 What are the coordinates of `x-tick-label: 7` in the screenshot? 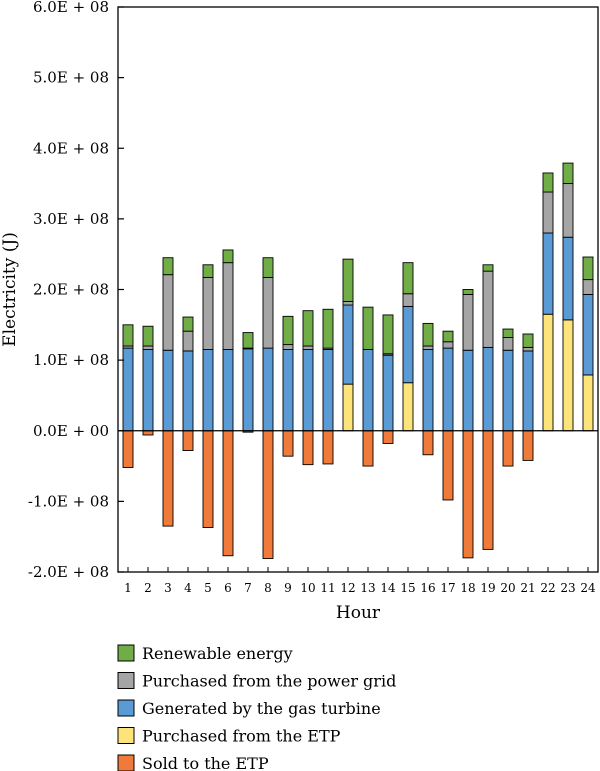 It's located at (248, 588).